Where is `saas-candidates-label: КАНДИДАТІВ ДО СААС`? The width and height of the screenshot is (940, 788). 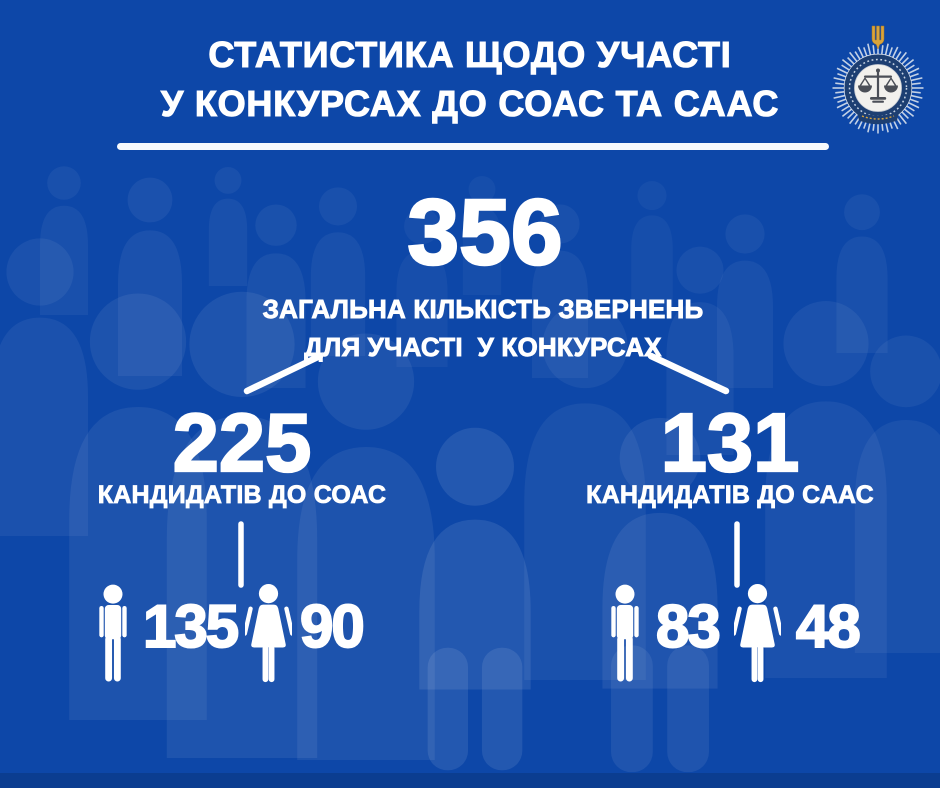 saas-candidates-label: КАНДИДАТІВ ДО СААС is located at coordinates (730, 495).